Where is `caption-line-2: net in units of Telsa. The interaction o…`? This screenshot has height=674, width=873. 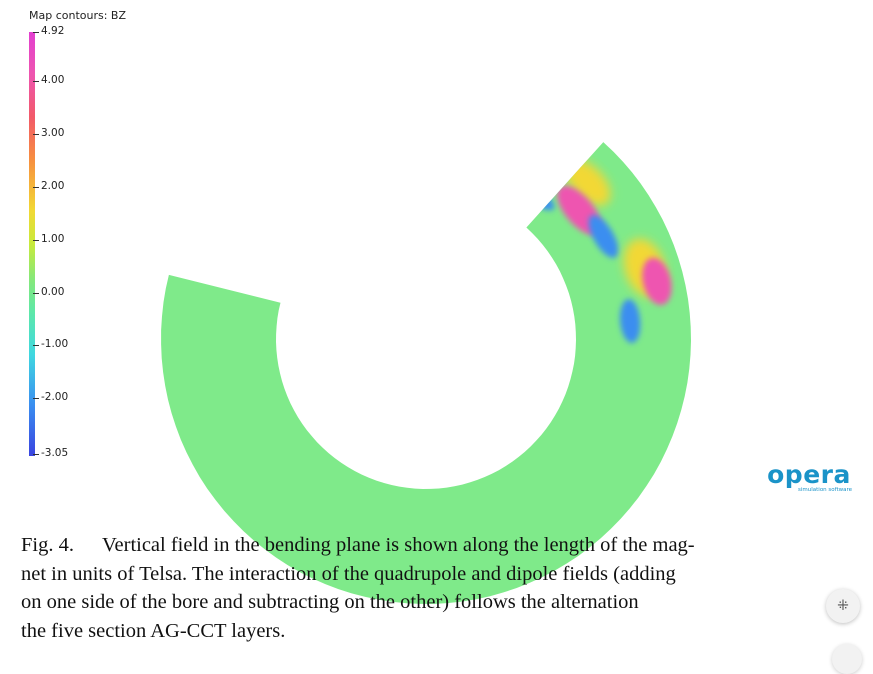 caption-line-2: net in units of Telsa. The interaction o… is located at coordinates (348, 573).